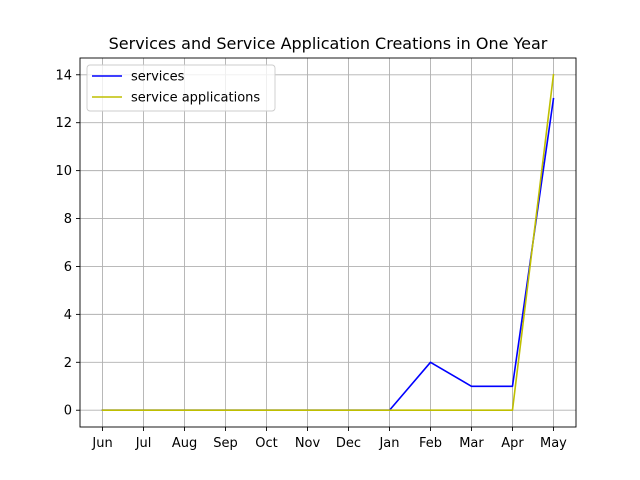  I want to click on y-tick-label: 8, so click(68, 219).